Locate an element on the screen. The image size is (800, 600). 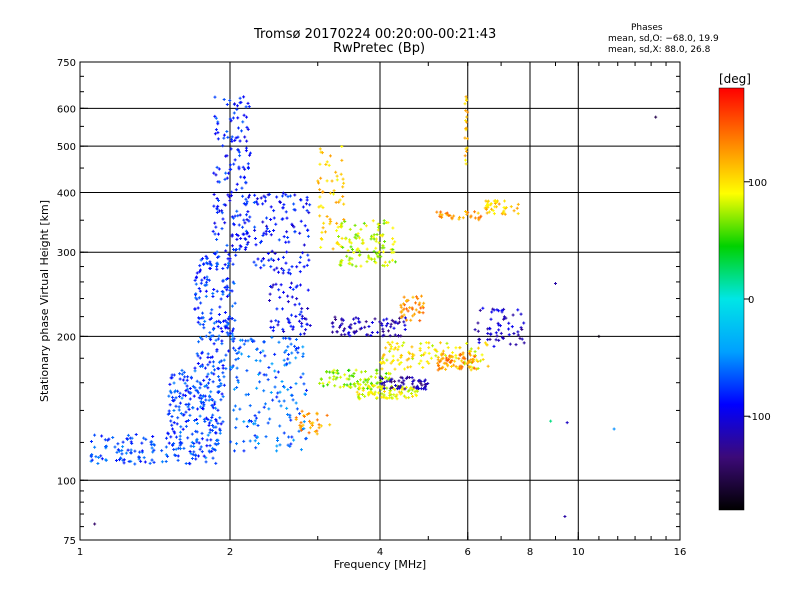
colorbar-tick-label: -100 is located at coordinates (759, 417).